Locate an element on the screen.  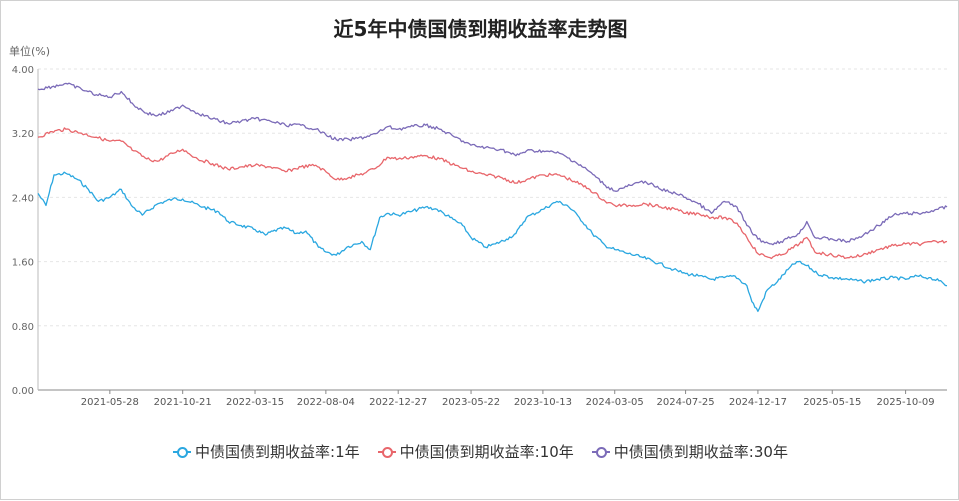
x-tick-label: 2022-08-04 is located at coordinates (326, 402).